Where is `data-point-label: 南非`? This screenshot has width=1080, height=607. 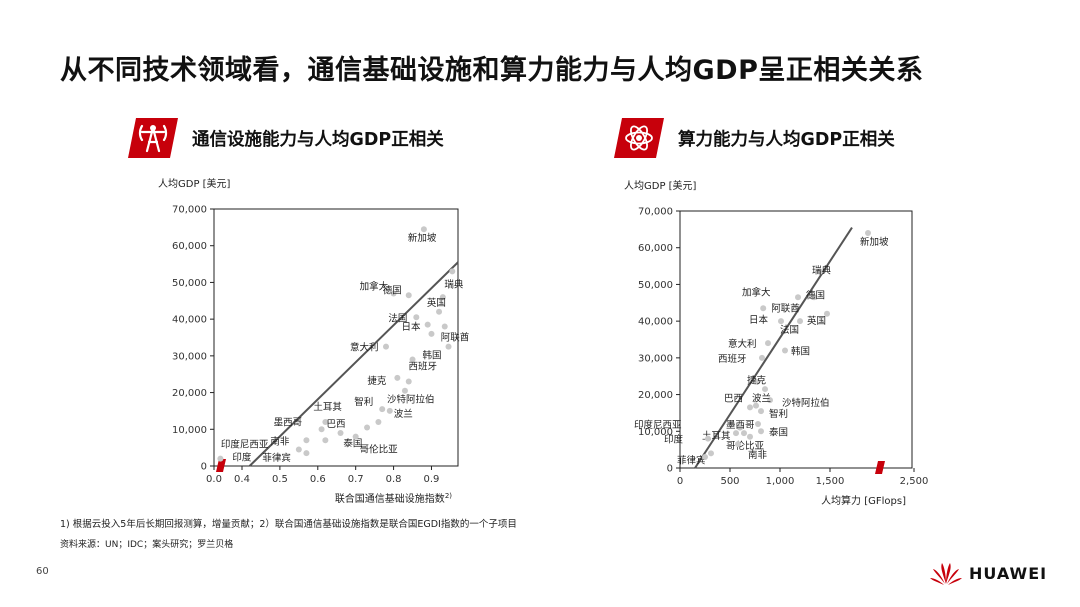 data-point-label: 南非 is located at coordinates (758, 455).